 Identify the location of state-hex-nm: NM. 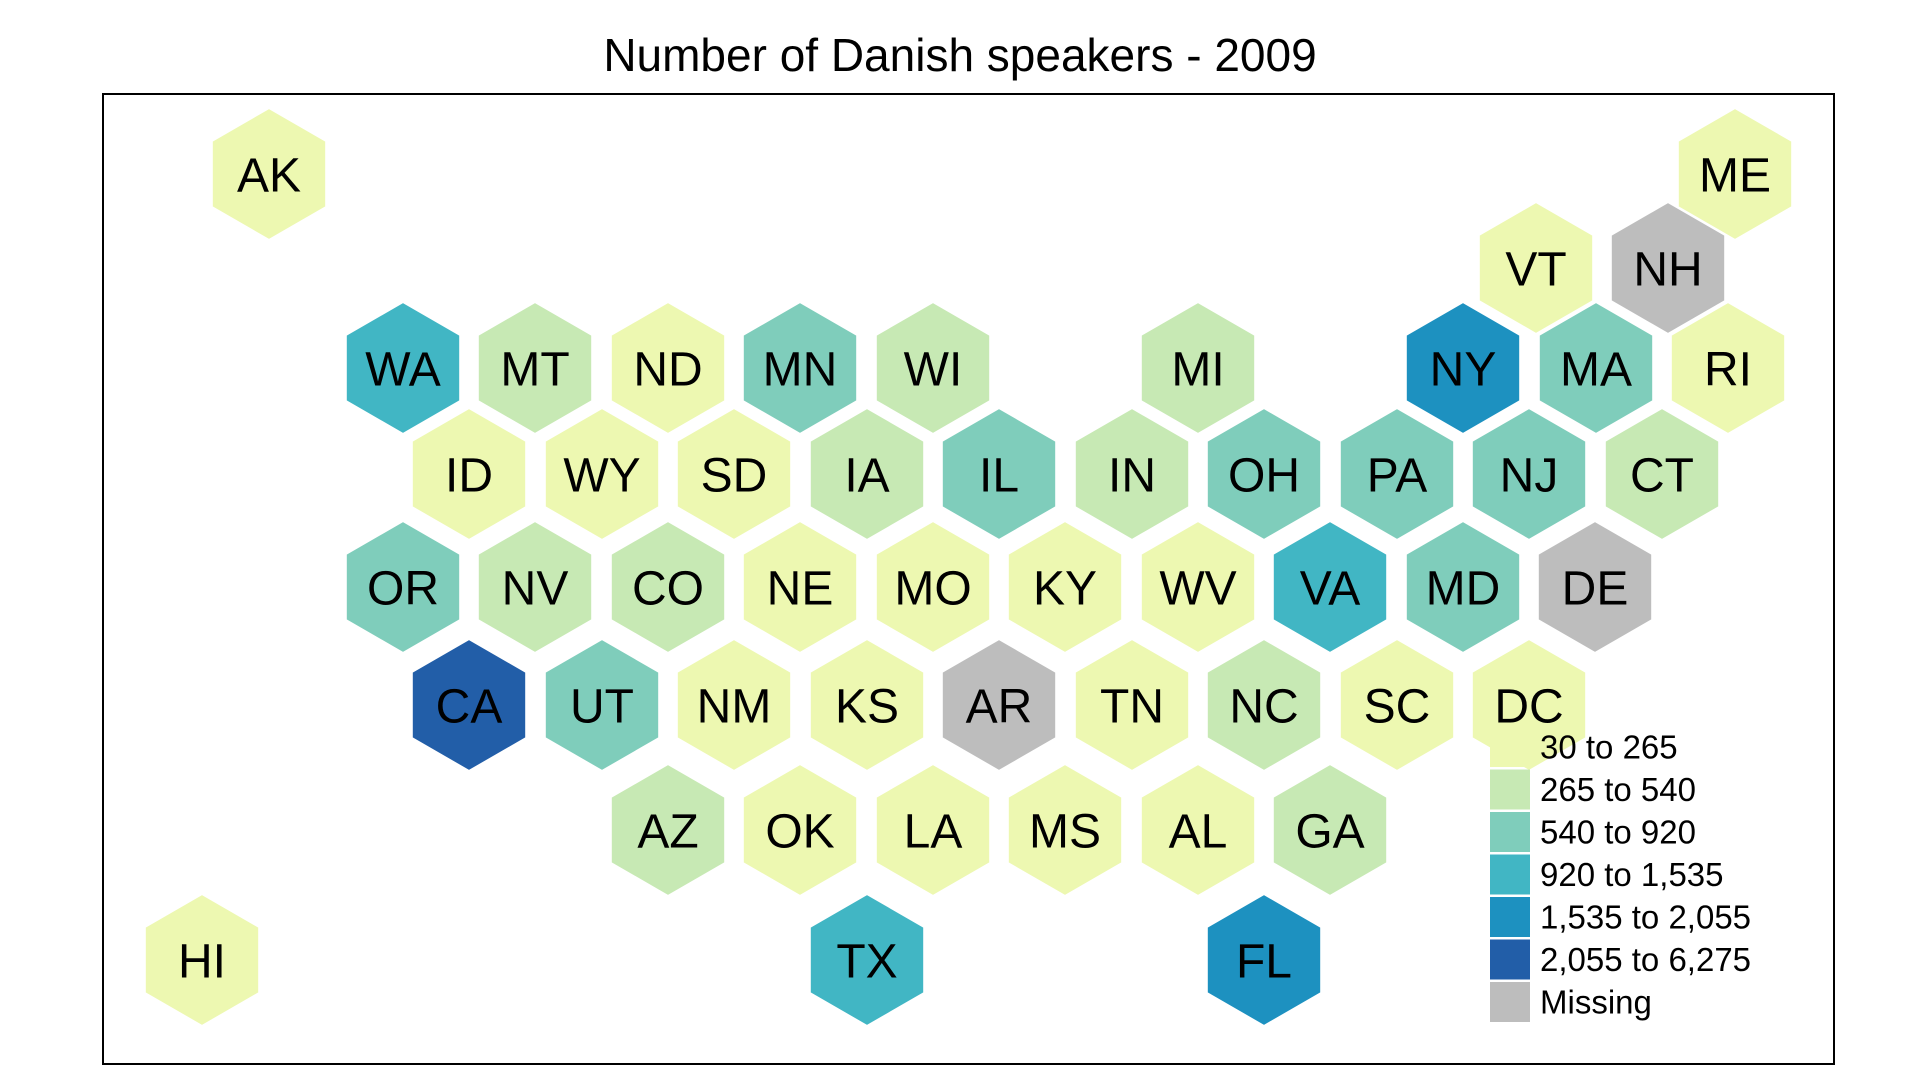
(734, 705).